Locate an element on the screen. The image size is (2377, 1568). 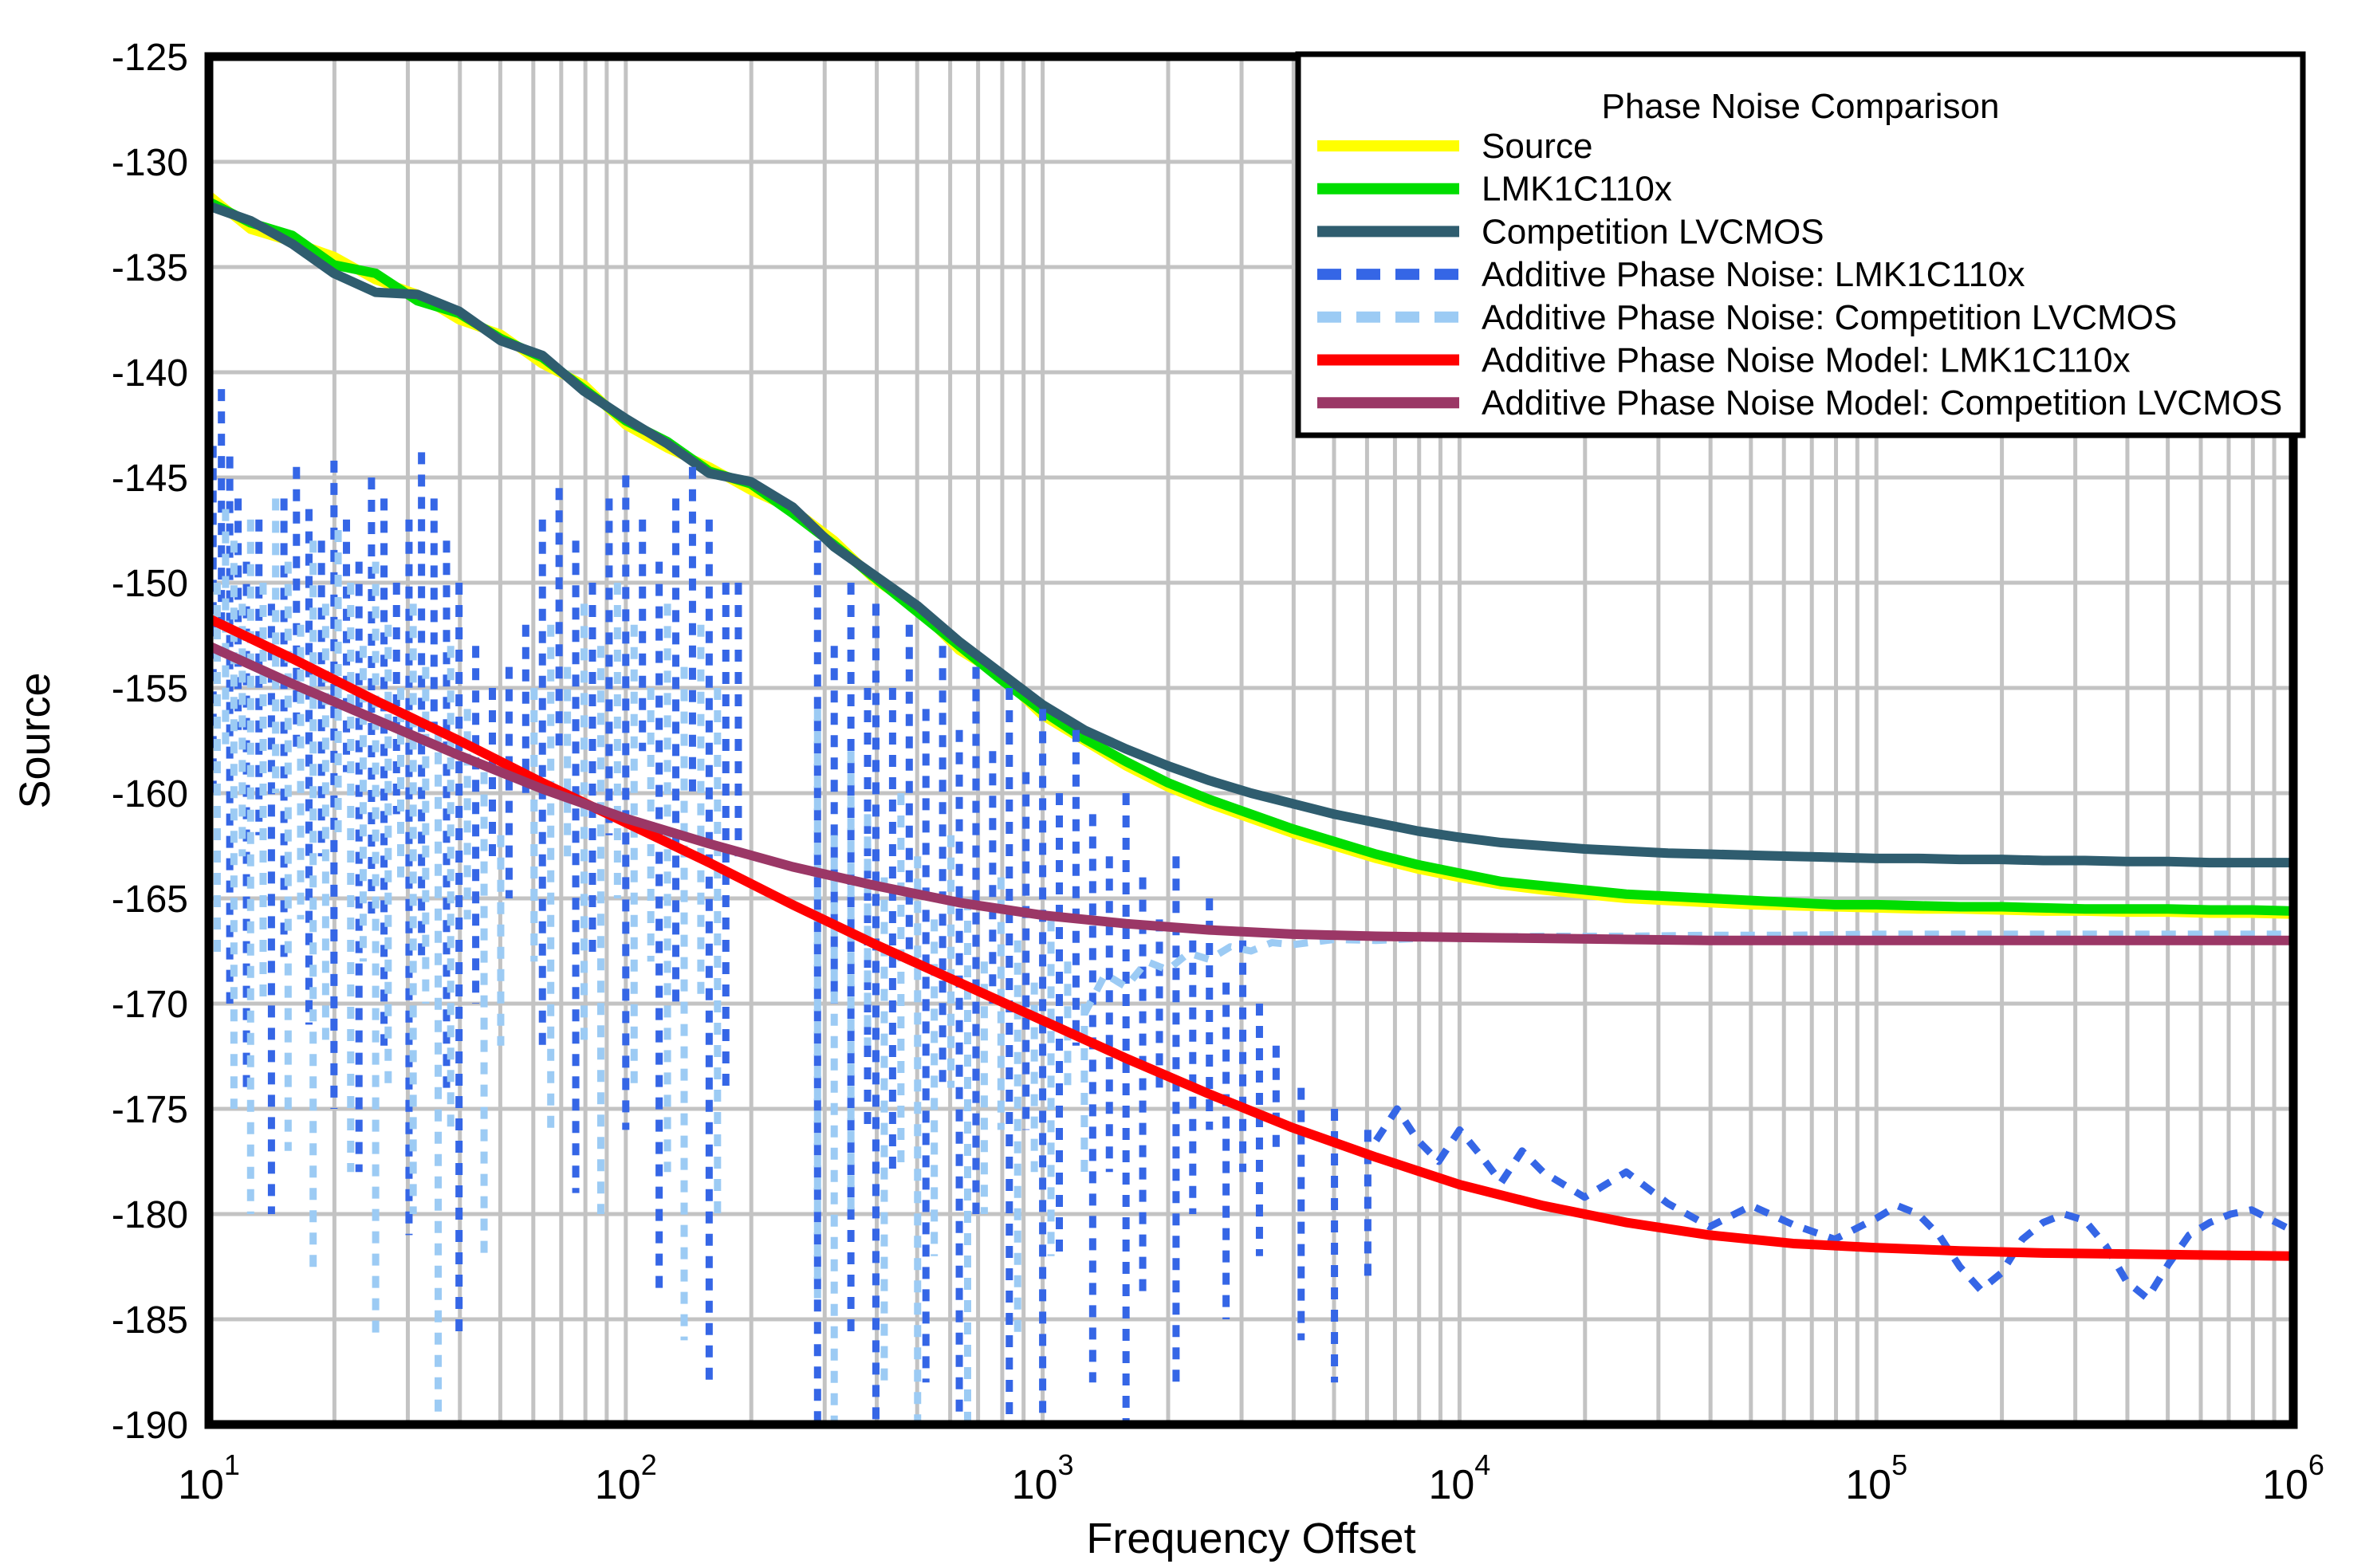
y-tick-label: -180 is located at coordinates (150, 1215).